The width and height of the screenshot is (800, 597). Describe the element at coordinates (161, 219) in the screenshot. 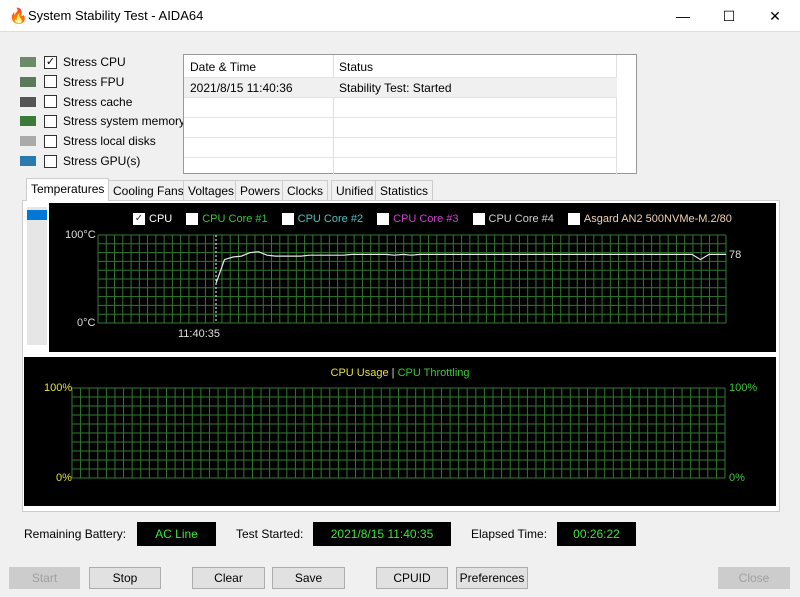

I see `legend-label: CPU` at that location.